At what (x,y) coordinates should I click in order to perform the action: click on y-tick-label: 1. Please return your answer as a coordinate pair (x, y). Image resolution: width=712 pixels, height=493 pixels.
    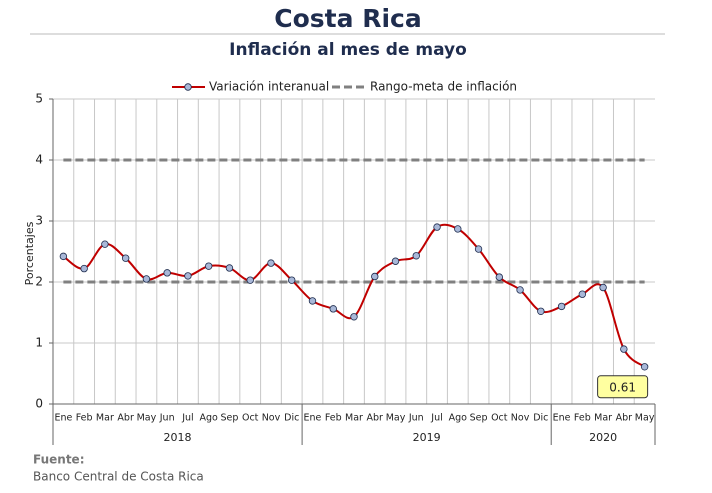
    Looking at the image, I should click on (39, 343).